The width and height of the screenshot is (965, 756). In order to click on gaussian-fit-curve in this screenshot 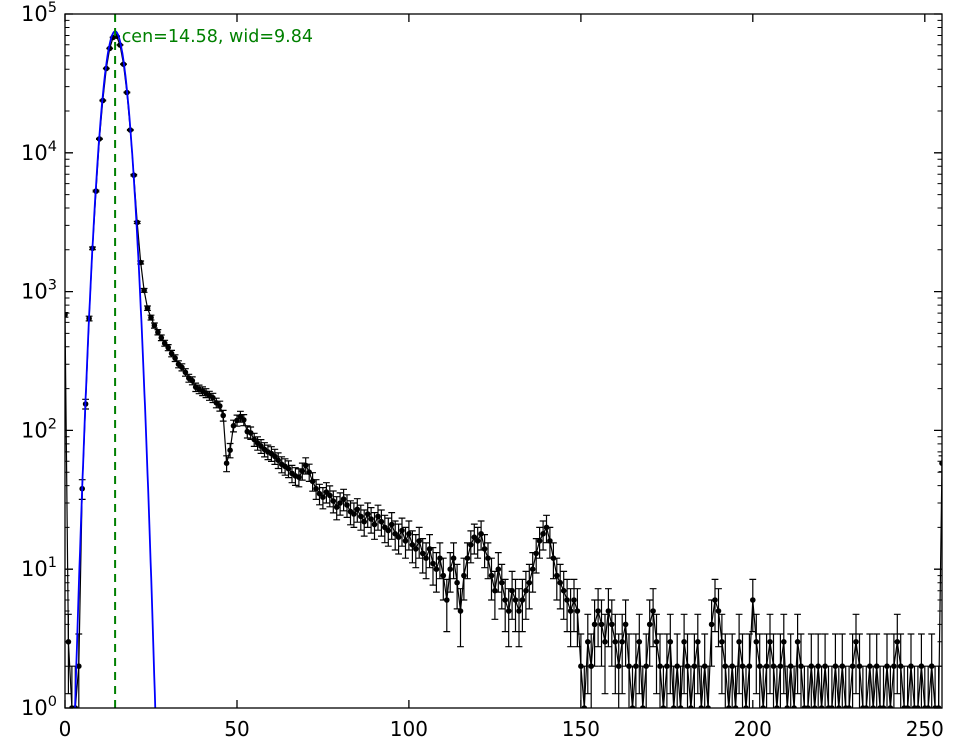, I will do `click(115, 369)`.